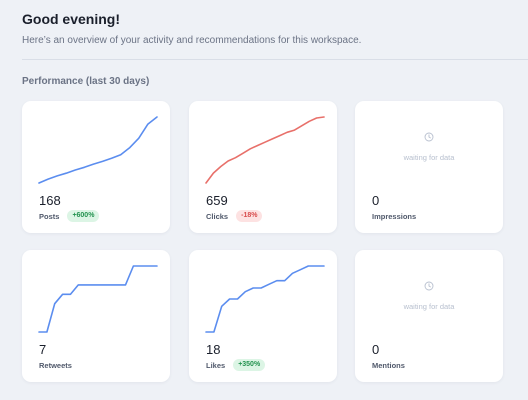 This screenshot has height=400, width=528. What do you see at coordinates (429, 297) in the screenshot?
I see `mentions-placeholder: waiting for data` at bounding box center [429, 297].